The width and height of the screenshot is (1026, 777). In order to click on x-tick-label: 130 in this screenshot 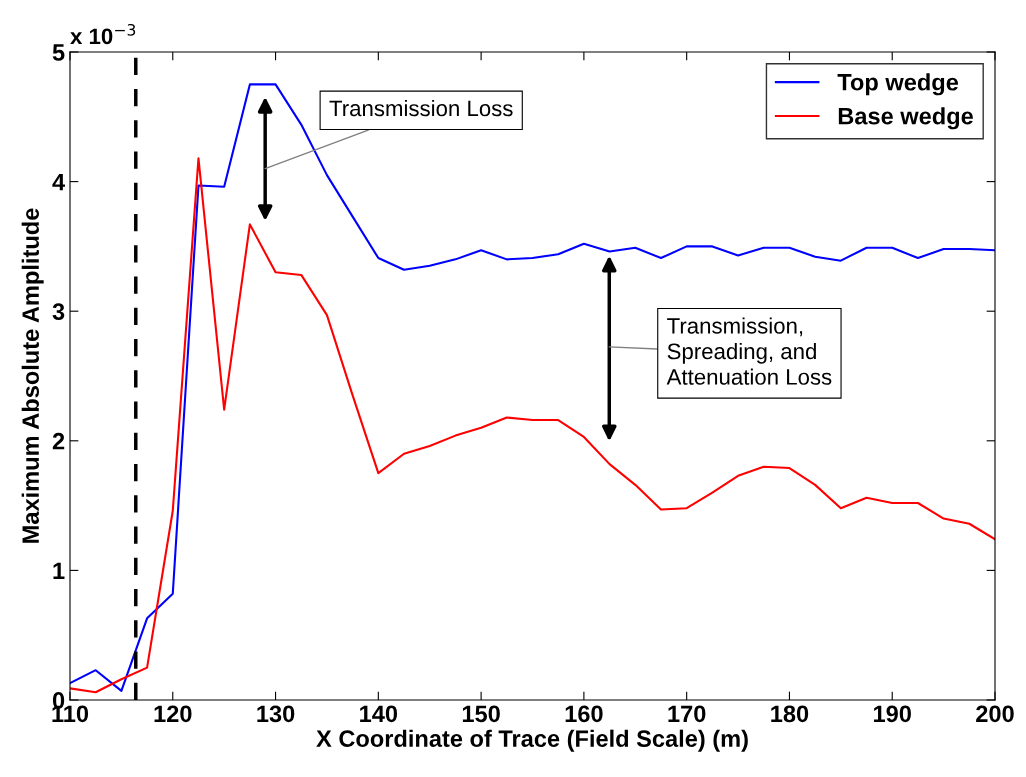, I will do `click(276, 714)`.